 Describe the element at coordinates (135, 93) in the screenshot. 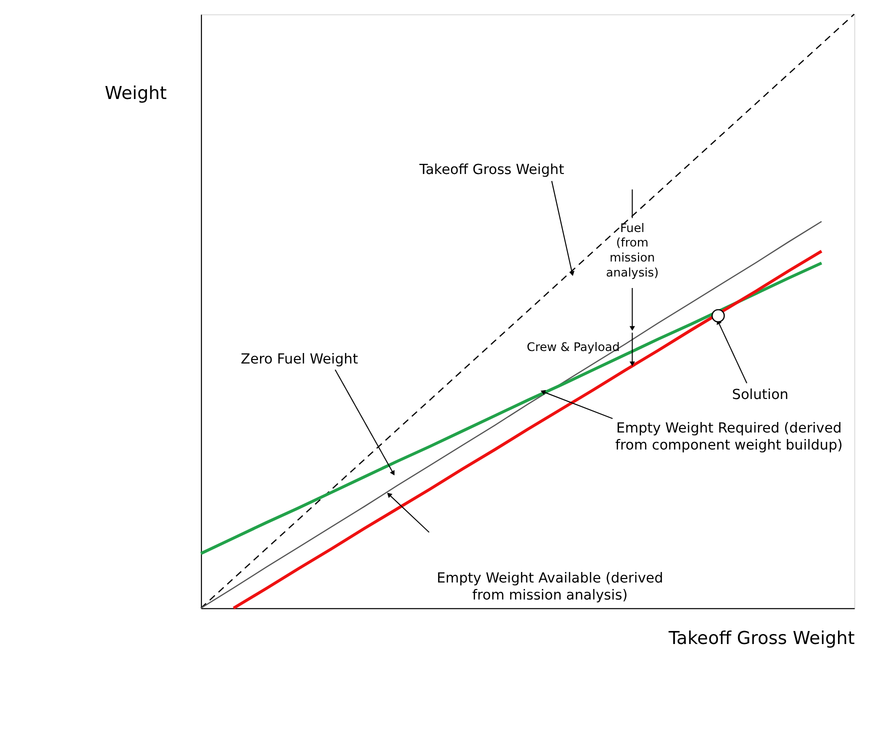

I see `y-axis-title: Weight` at that location.